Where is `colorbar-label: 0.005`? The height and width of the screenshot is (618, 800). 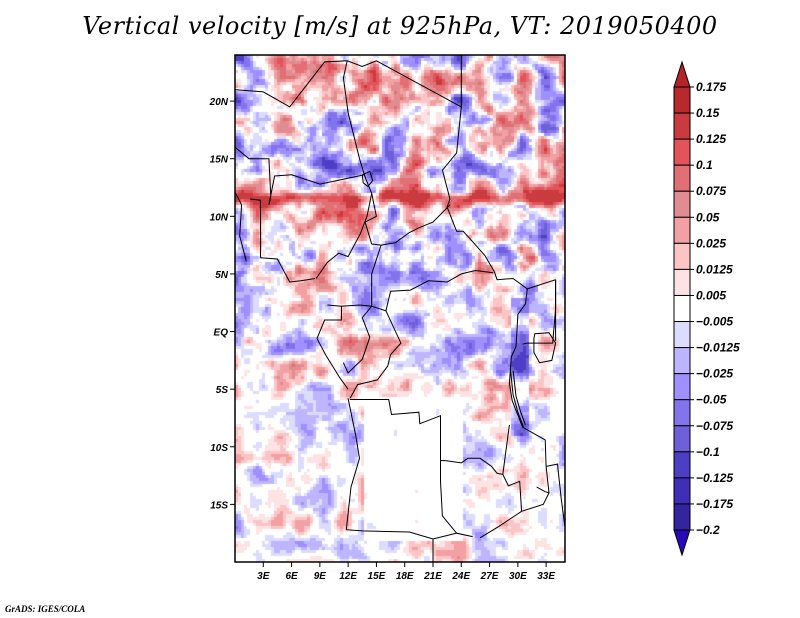
colorbar-label: 0.005 is located at coordinates (711, 295).